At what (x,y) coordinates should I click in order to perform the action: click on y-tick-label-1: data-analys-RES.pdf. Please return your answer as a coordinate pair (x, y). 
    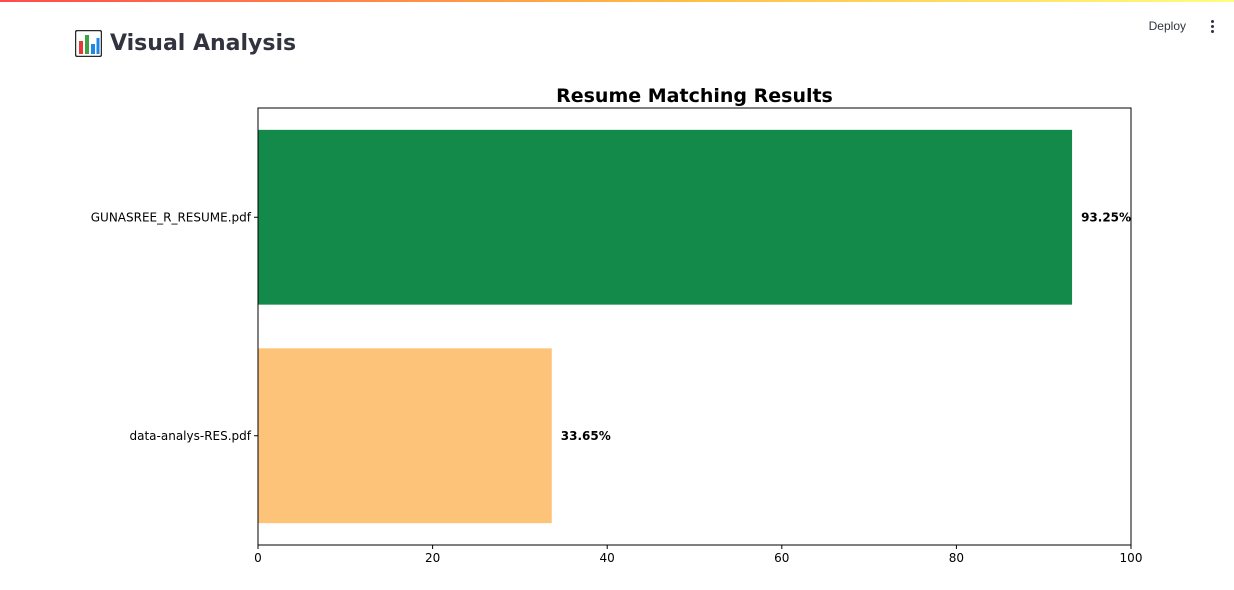
    Looking at the image, I should click on (191, 436).